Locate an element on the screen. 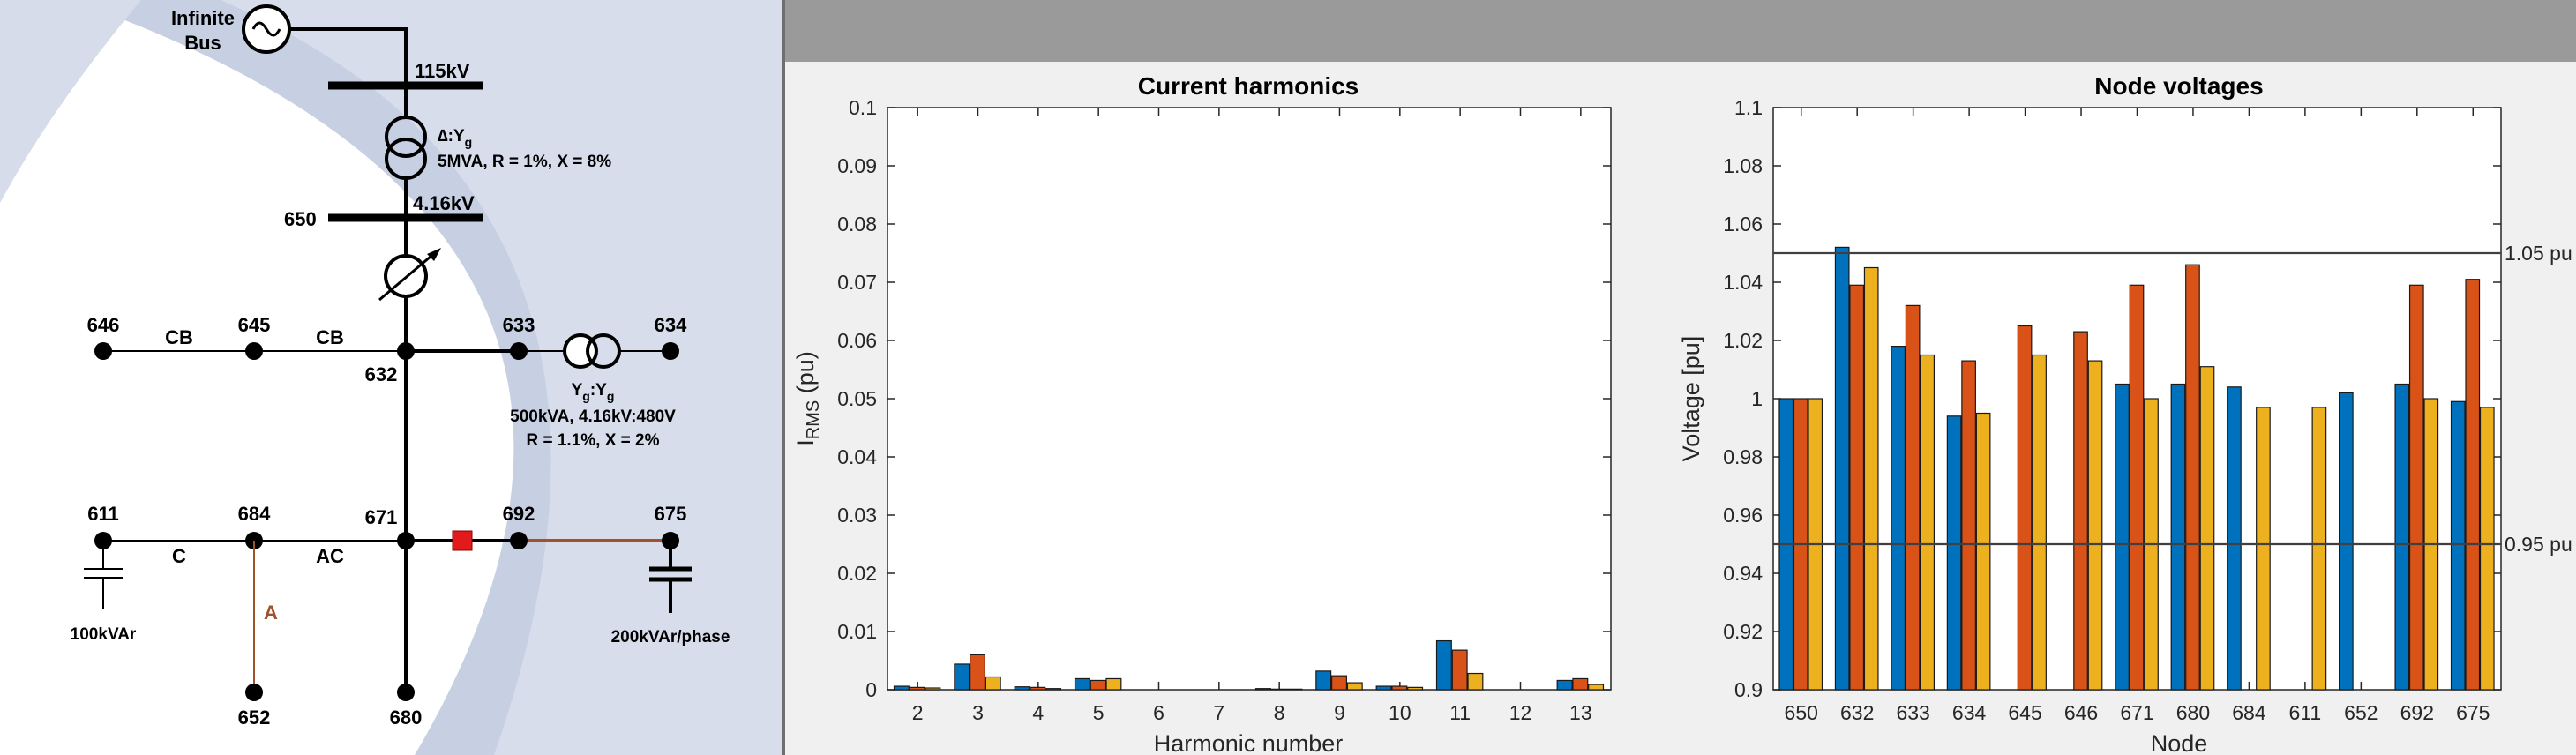 This screenshot has width=2576, height=755. node-645-label: 645 is located at coordinates (255, 325).